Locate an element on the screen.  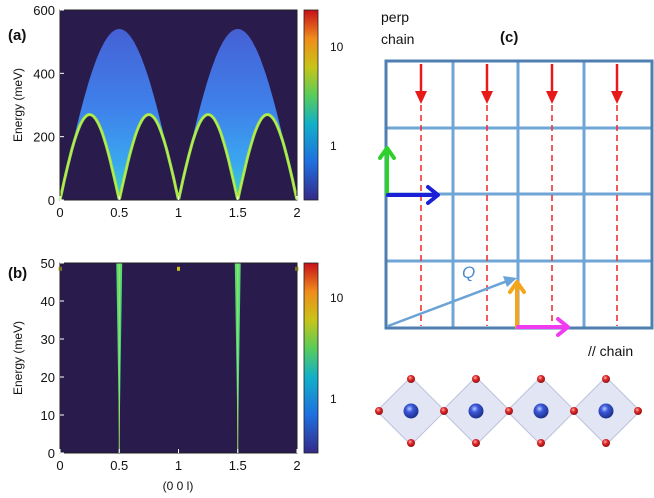
q-label: Q is located at coordinates (468, 272).